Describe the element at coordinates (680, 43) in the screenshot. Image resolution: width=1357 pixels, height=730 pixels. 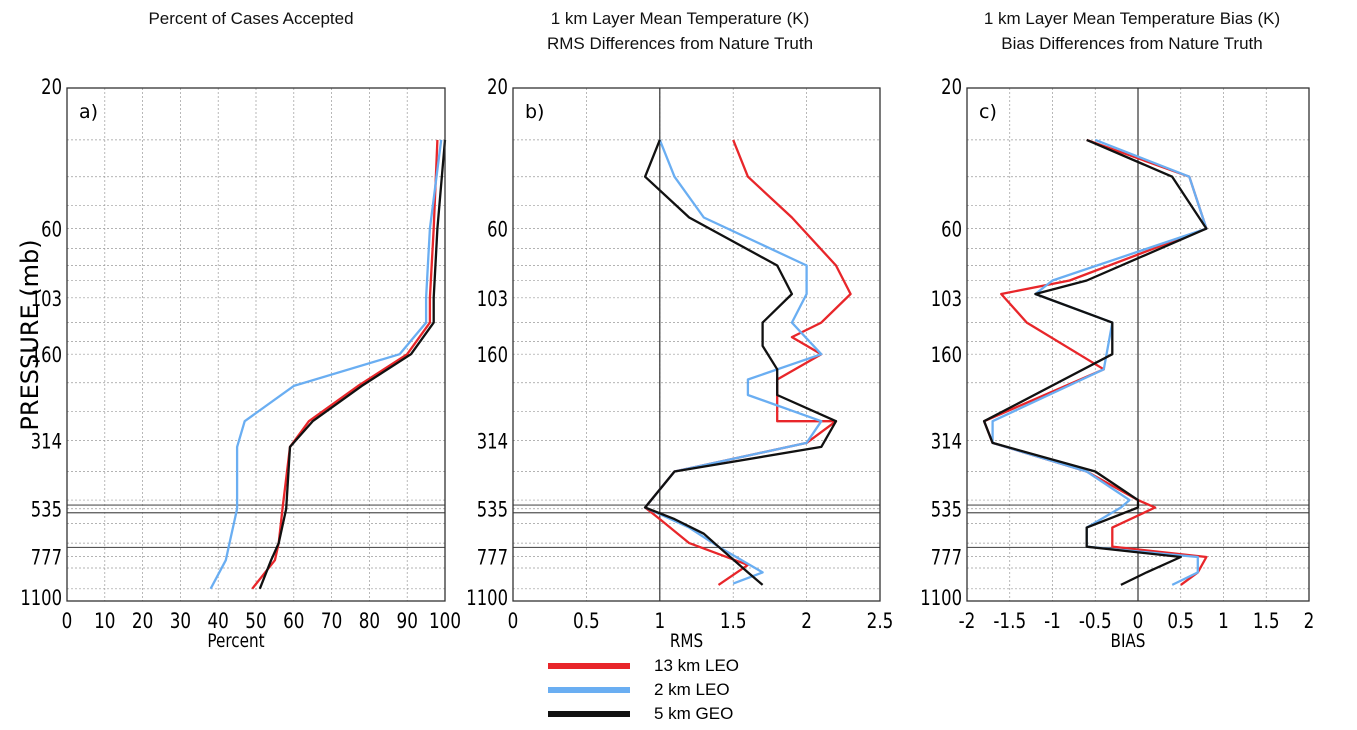
I see `panel-b-subtitle: RMS Differences from Nature Truth` at that location.